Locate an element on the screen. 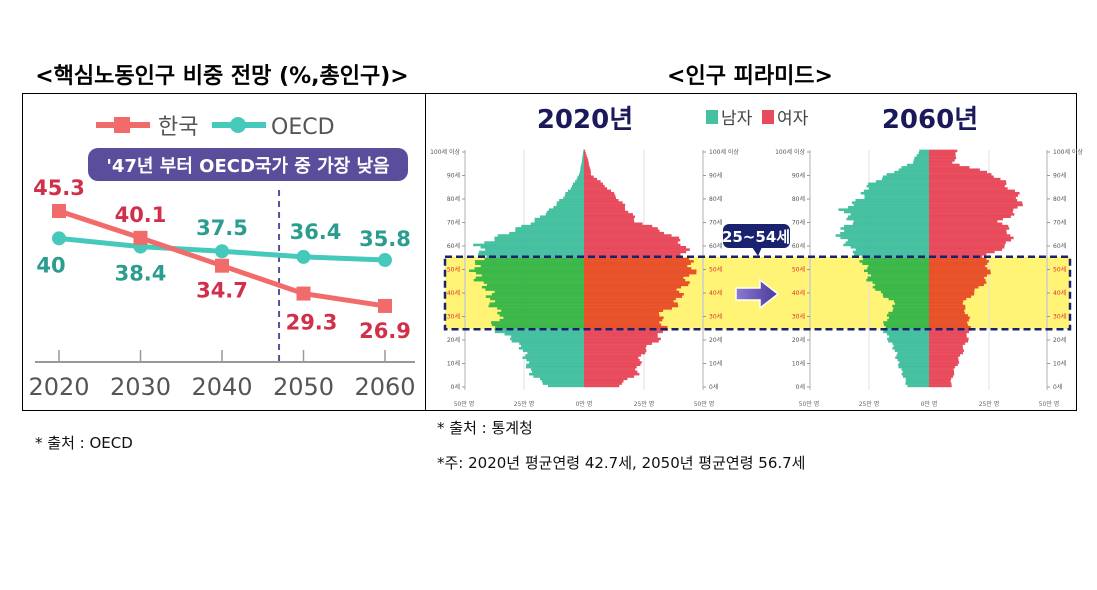  right-arrow-icon is located at coordinates (757, 294).